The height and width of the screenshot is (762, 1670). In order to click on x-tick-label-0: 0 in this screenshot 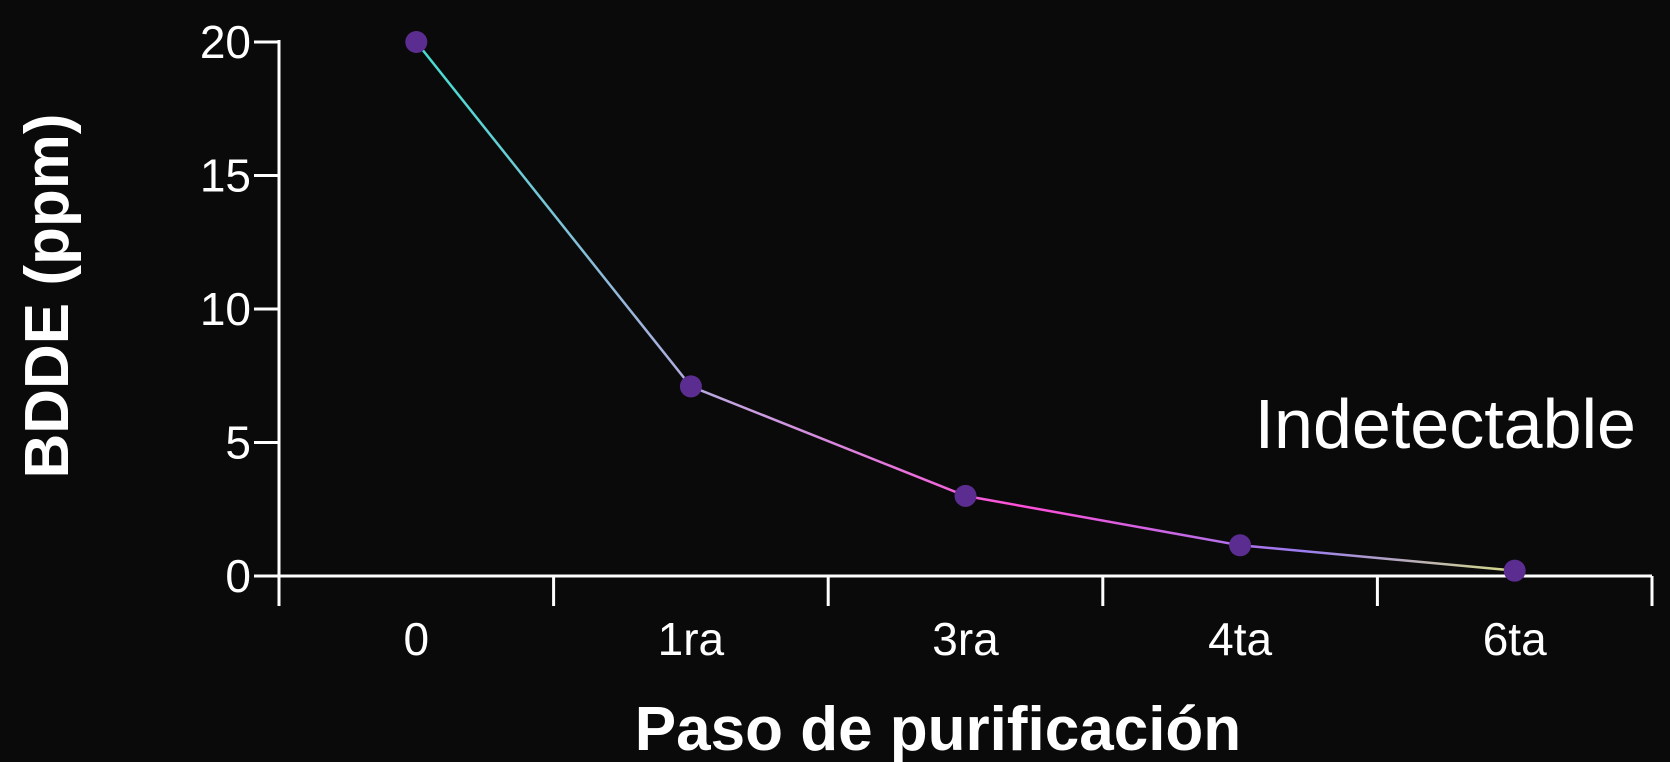, I will do `click(417, 639)`.